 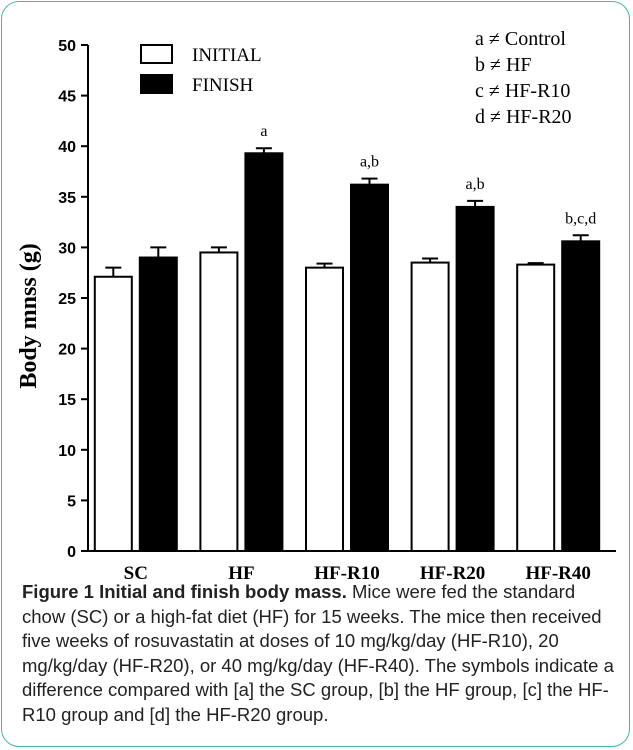 What do you see at coordinates (346, 571) in the screenshot?
I see `x-tick-label: HF-R10` at bounding box center [346, 571].